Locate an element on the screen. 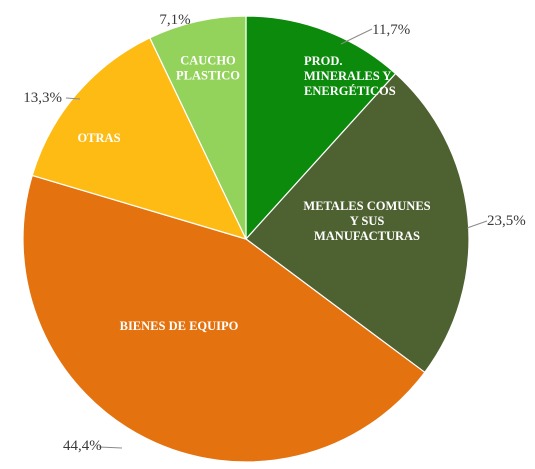 This screenshot has width=535, height=469. percentage-label-3: 13,3% is located at coordinates (42, 98).